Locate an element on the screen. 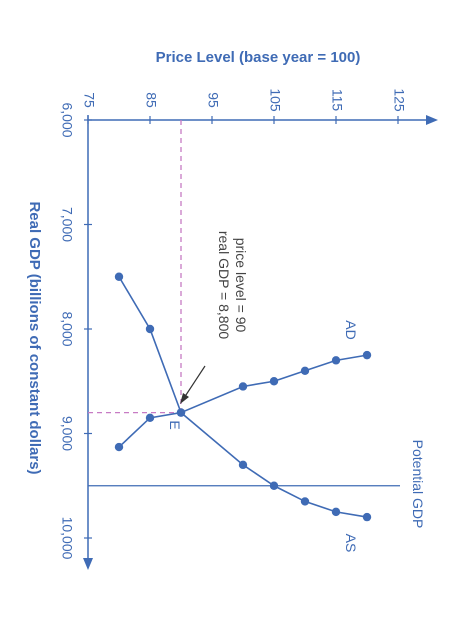 The width and height of the screenshot is (474, 617). series-line-ad is located at coordinates (243, 345).